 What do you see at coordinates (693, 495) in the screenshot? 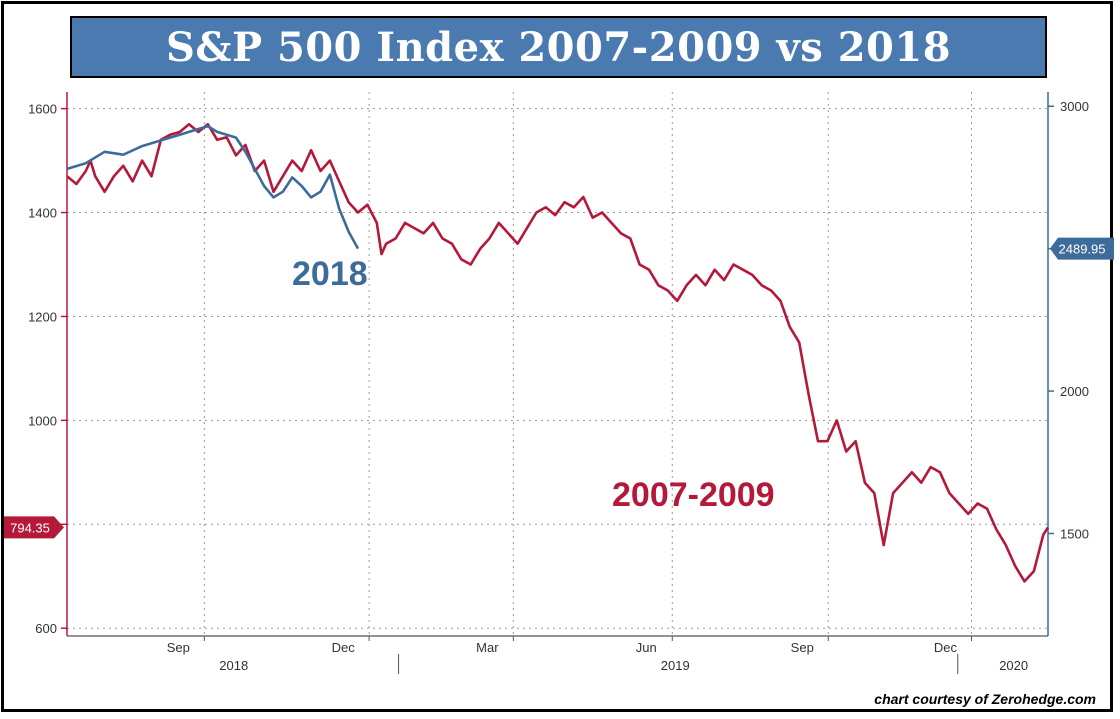
I see `series-label-2007-2009: 2007-2009` at bounding box center [693, 495].